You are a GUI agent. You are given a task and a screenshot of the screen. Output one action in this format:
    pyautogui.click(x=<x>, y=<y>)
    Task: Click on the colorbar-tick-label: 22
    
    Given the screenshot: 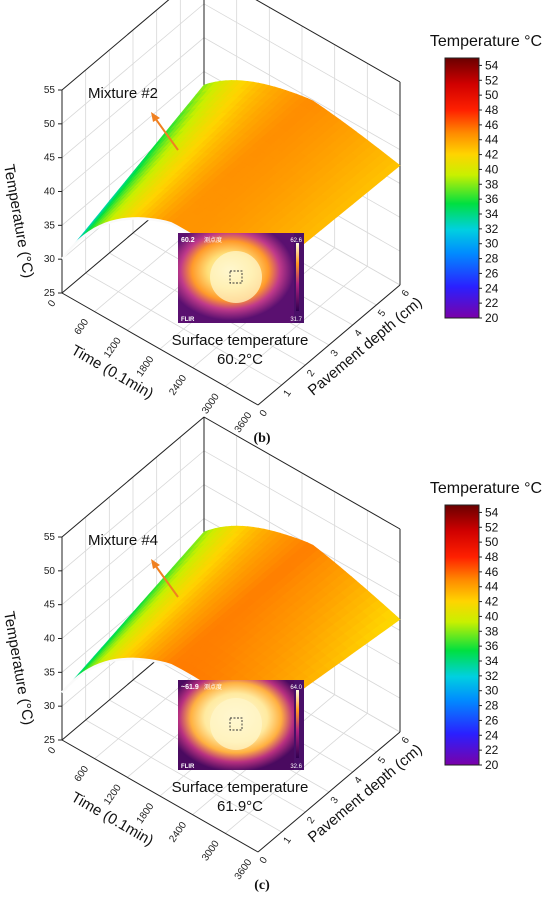 What is the action you would take?
    pyautogui.click(x=492, y=750)
    